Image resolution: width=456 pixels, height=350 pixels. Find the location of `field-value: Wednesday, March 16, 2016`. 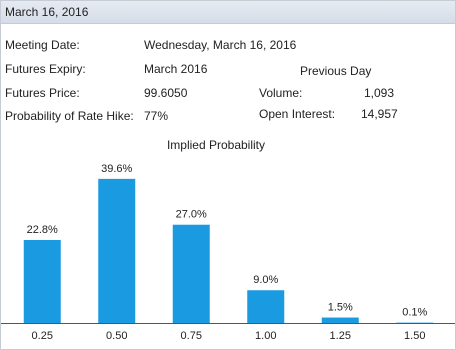

field-value: Wednesday, March 16, 2016 is located at coordinates (220, 45).